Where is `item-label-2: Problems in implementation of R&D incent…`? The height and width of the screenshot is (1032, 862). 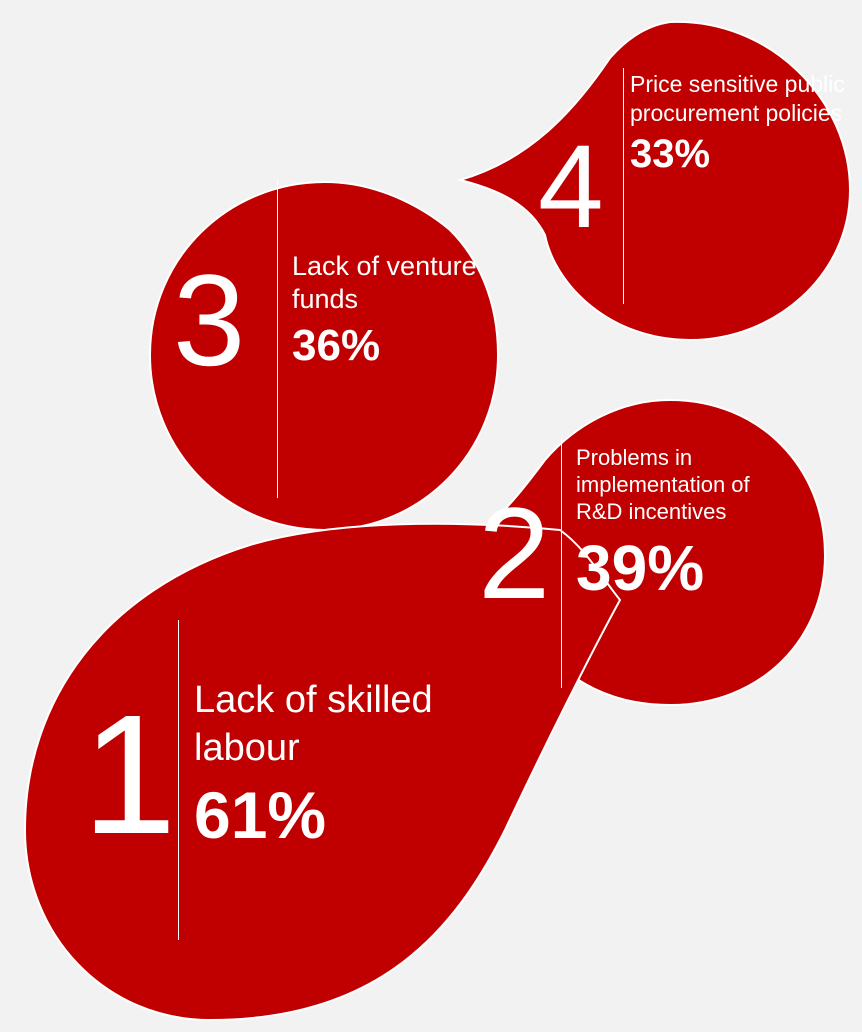
item-label-2: Problems in implementation of R&D incent… is located at coordinates (678, 527).